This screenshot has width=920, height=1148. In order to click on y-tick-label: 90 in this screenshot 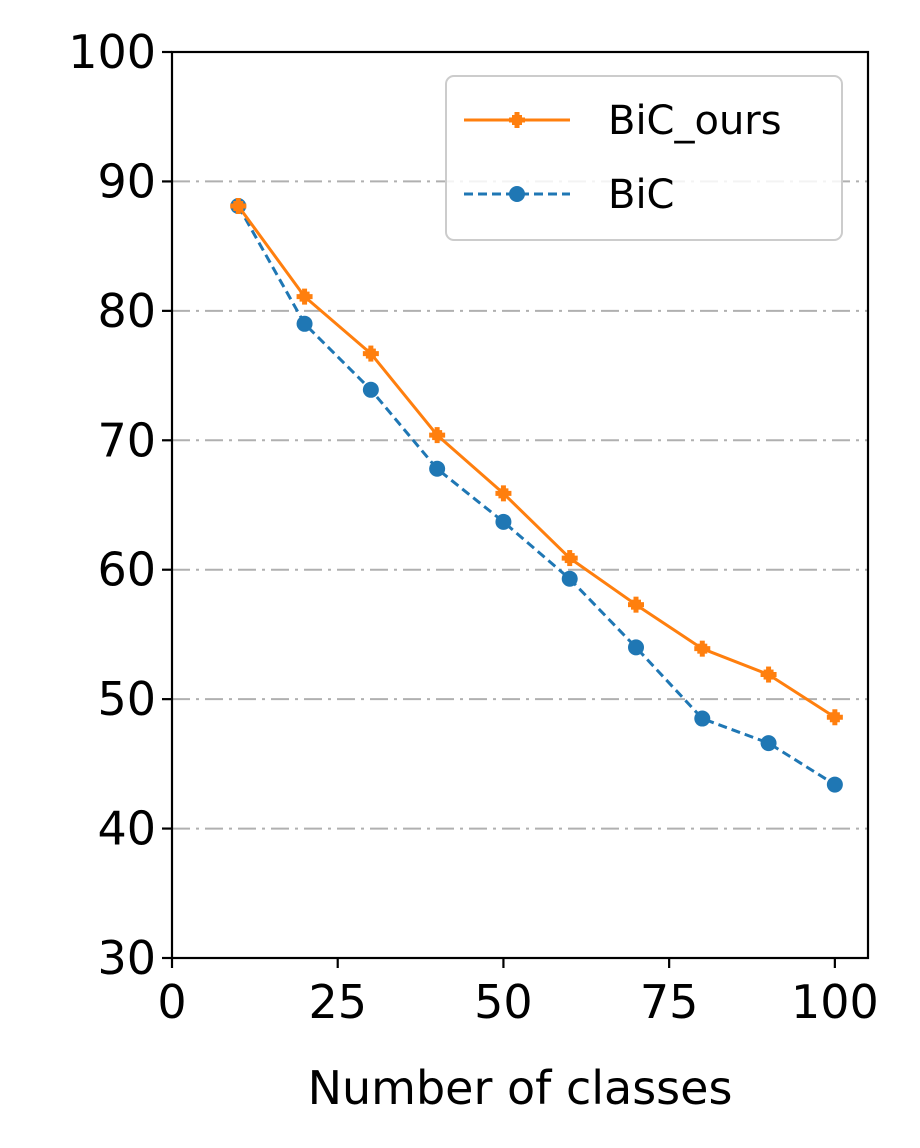, I will do `click(126, 181)`.